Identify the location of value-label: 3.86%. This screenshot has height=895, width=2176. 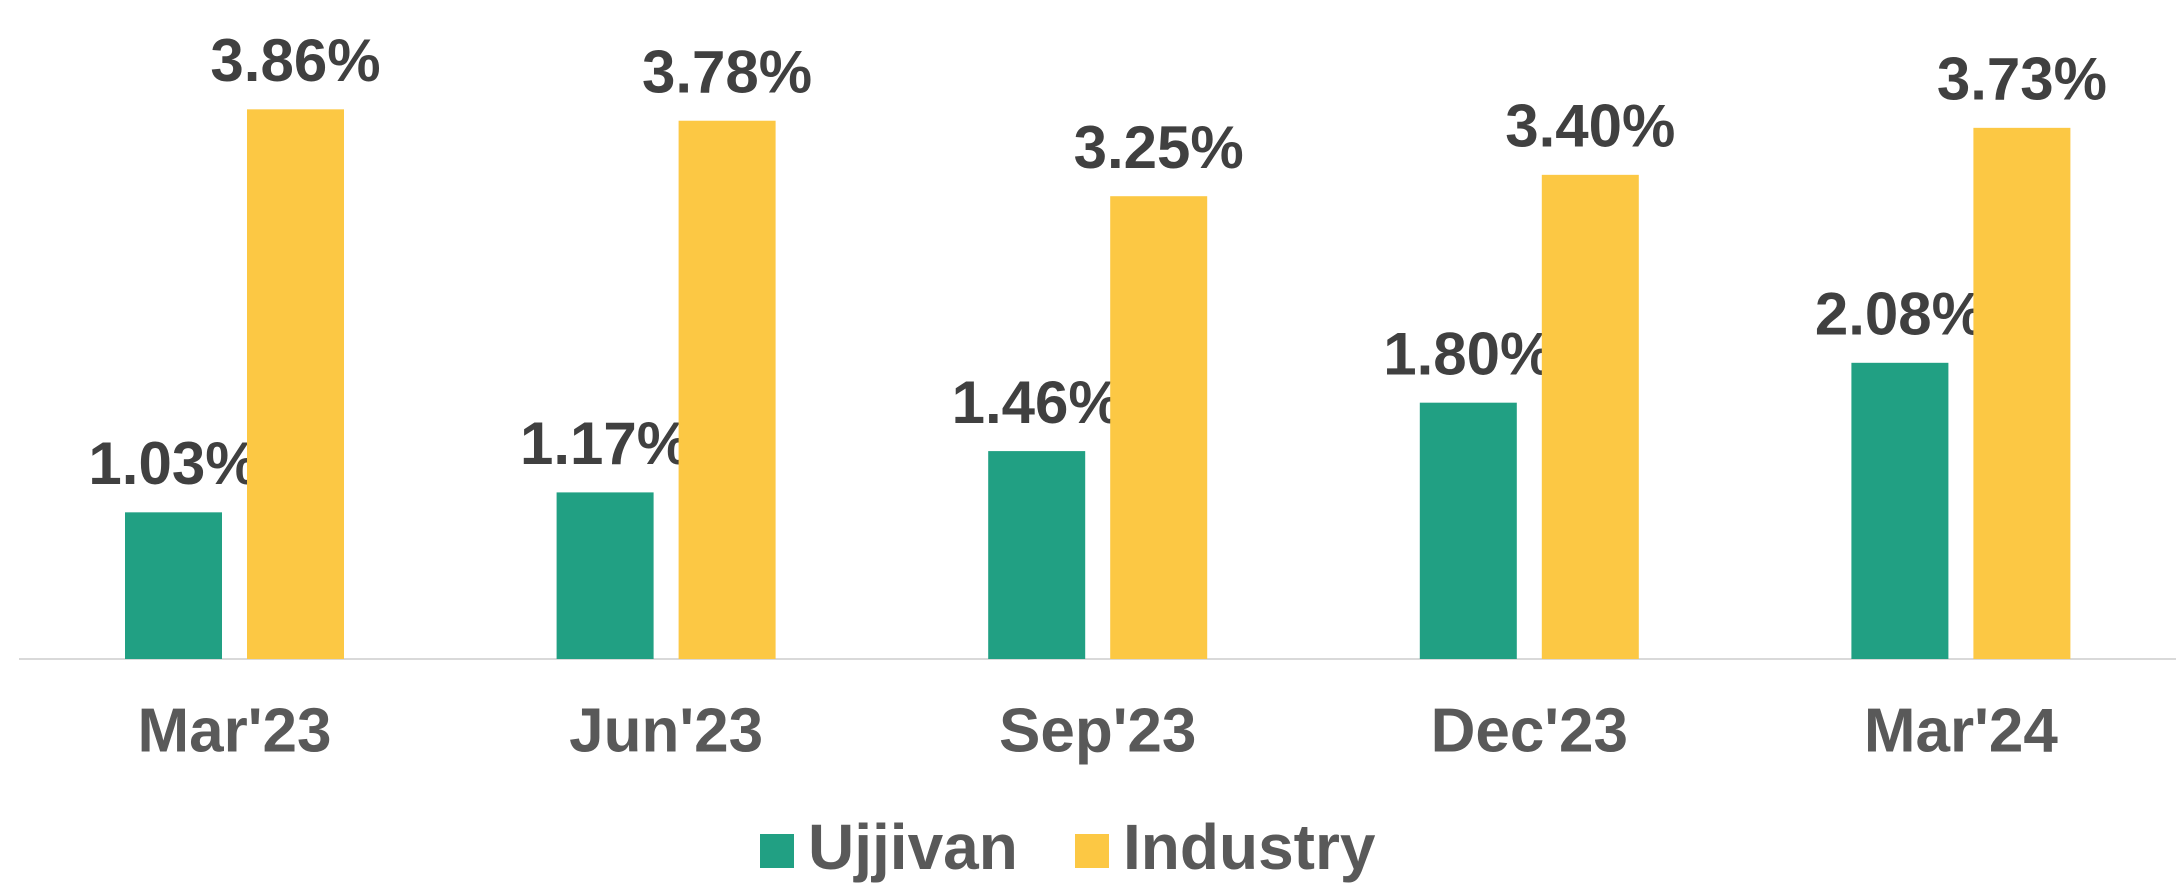
(295, 60).